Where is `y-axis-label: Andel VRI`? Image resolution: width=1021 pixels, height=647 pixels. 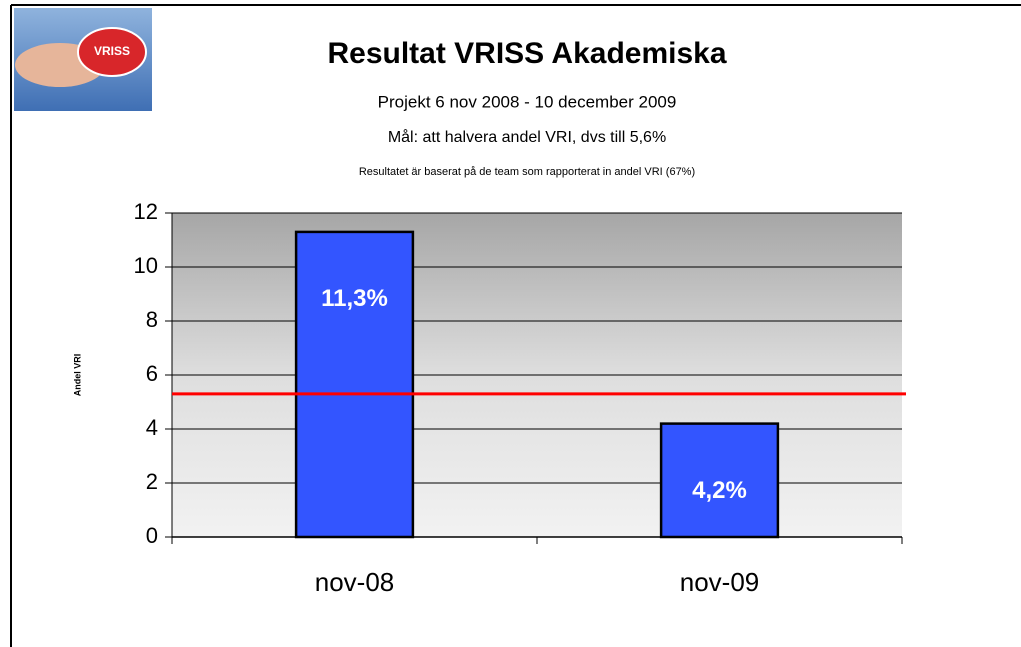 y-axis-label: Andel VRI is located at coordinates (77, 375).